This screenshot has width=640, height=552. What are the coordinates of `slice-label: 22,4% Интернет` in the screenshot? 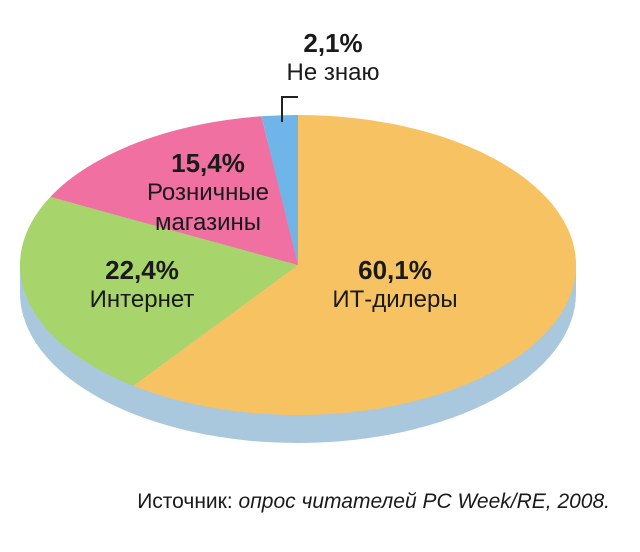 It's located at (146, 285).